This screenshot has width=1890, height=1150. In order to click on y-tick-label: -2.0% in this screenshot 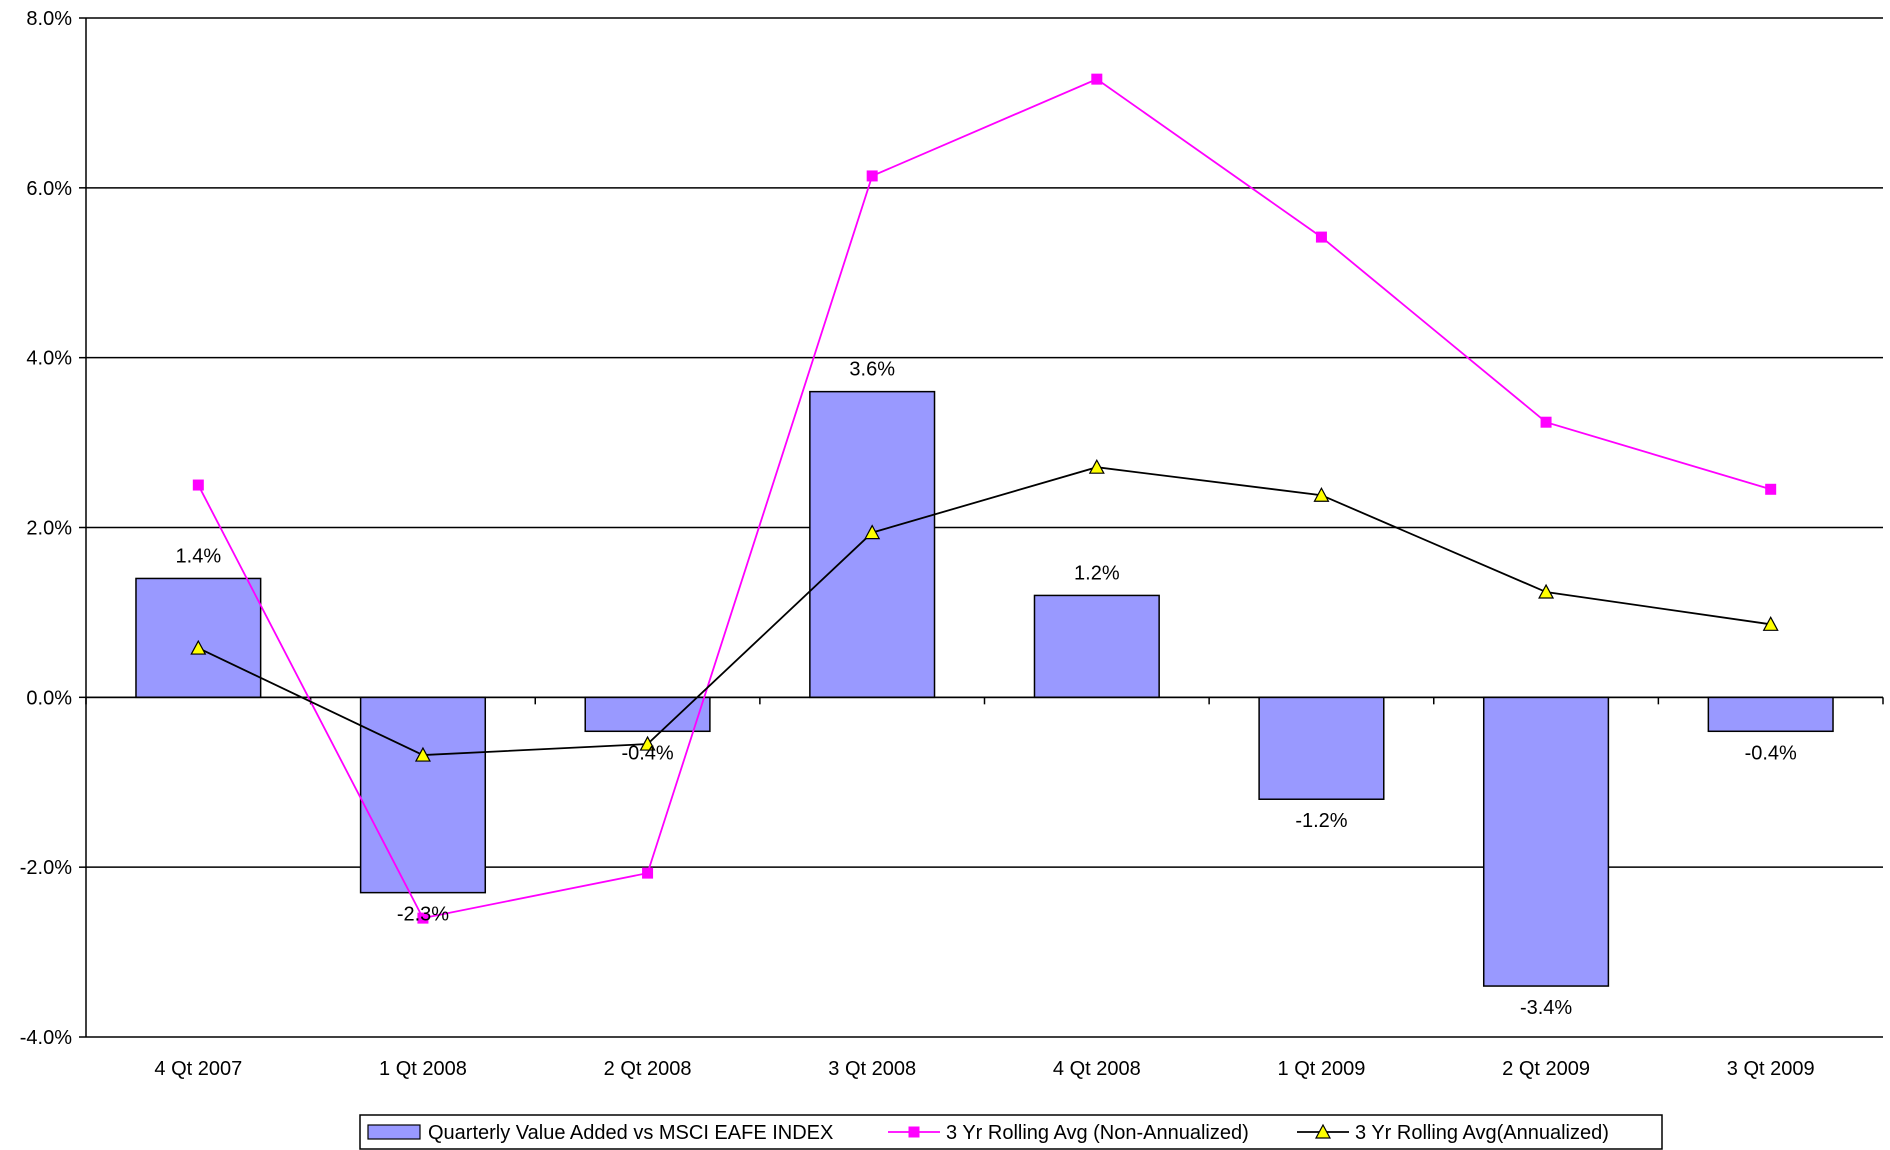, I will do `click(46, 868)`.